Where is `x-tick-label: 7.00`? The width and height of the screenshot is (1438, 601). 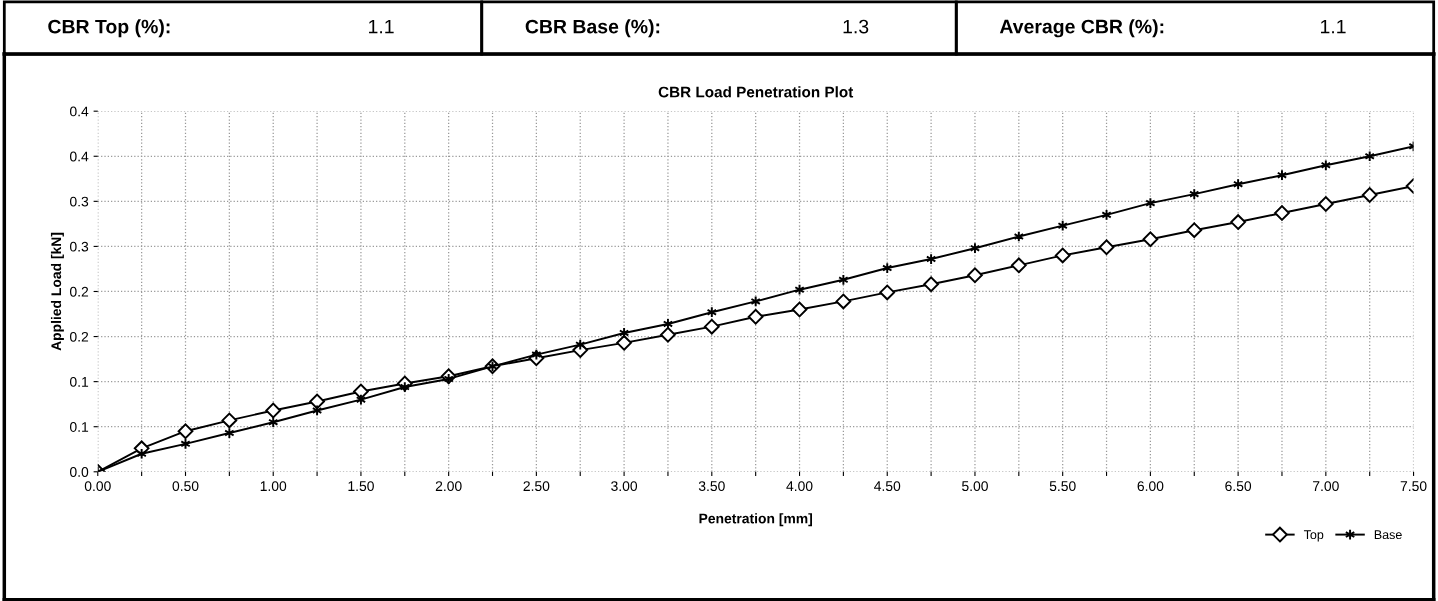 x-tick-label: 7.00 is located at coordinates (1326, 486).